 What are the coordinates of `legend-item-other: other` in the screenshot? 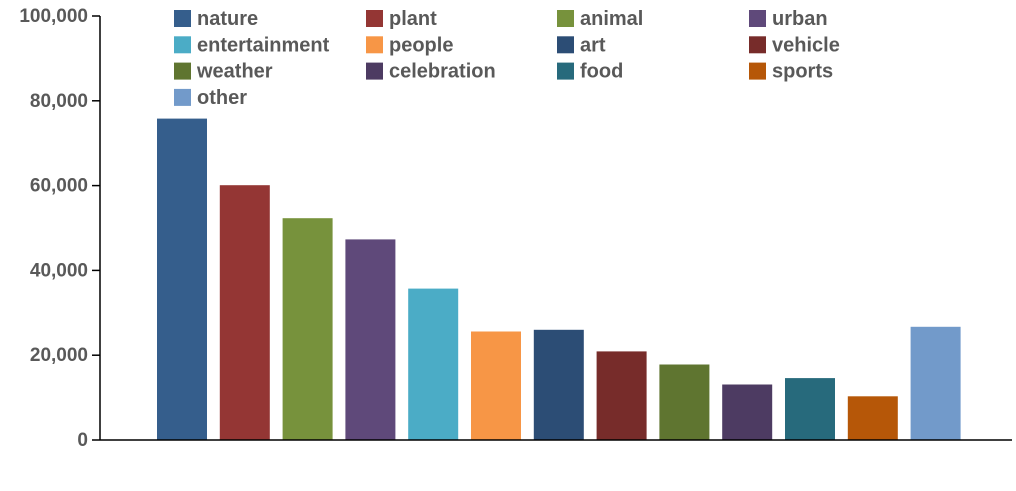 It's located at (210, 98).